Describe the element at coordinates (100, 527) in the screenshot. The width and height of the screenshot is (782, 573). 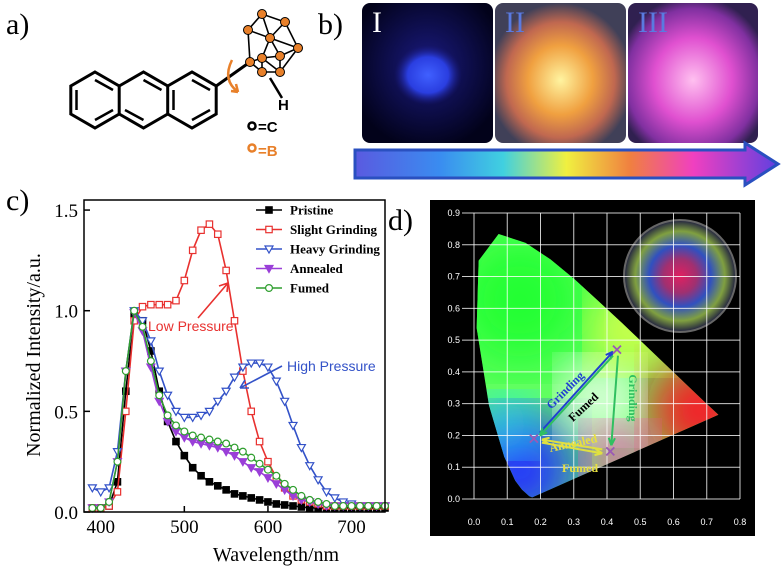
I see `x-tick-label: 400` at that location.